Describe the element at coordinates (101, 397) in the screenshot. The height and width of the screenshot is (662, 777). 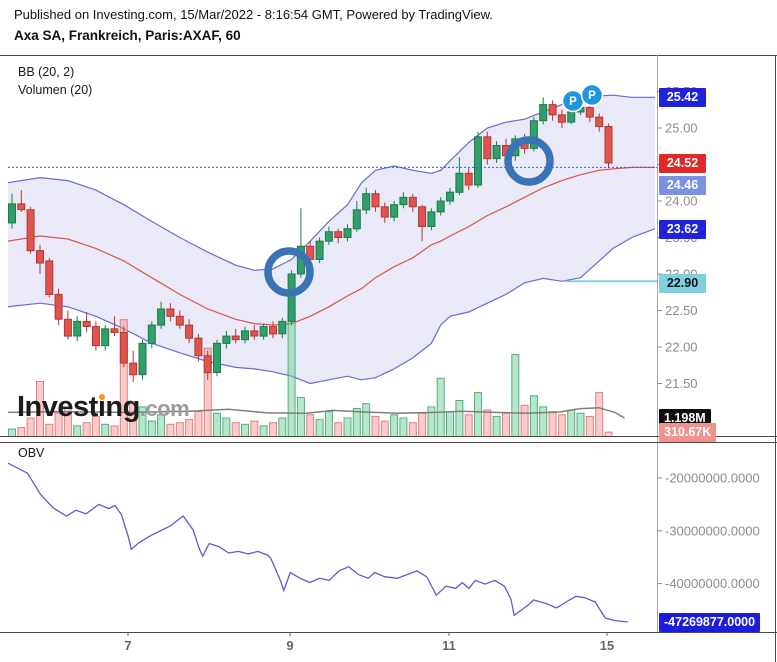
I see `watermark-orange-dot` at that location.